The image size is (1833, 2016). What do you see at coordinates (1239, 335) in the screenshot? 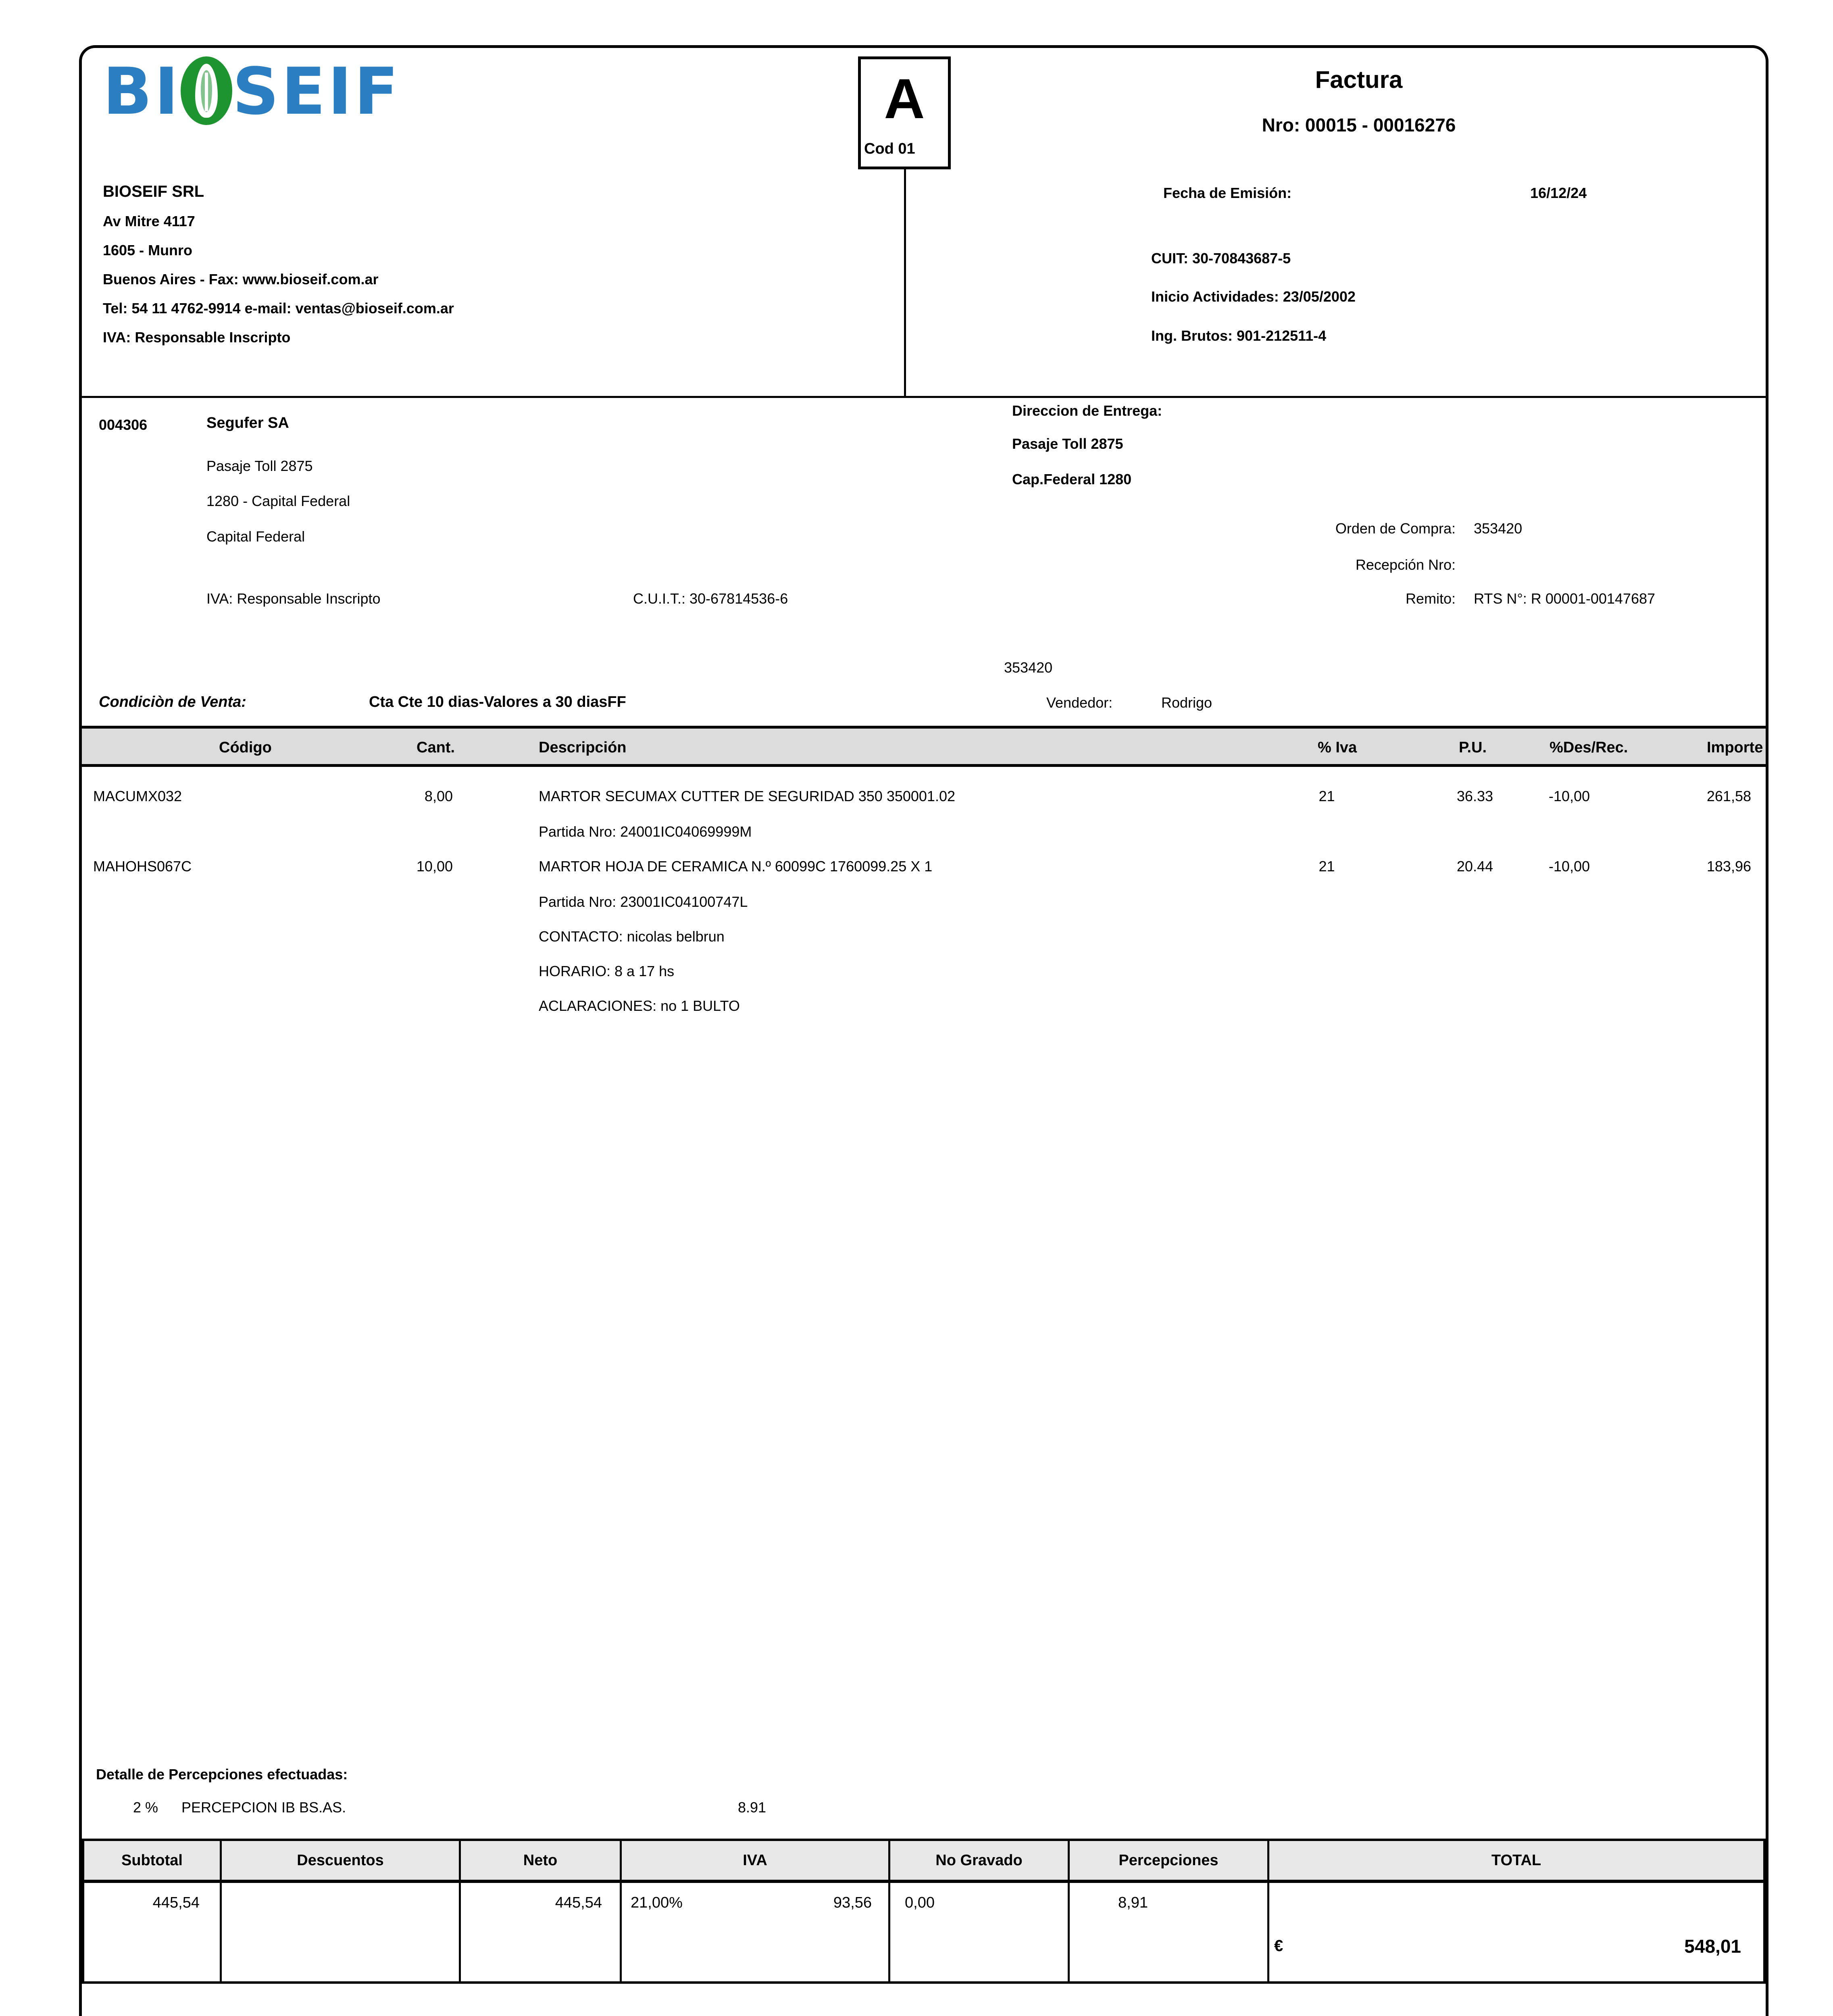
I see `issuer-gross-income: Ing. Brutos: 901-212511-4` at bounding box center [1239, 335].